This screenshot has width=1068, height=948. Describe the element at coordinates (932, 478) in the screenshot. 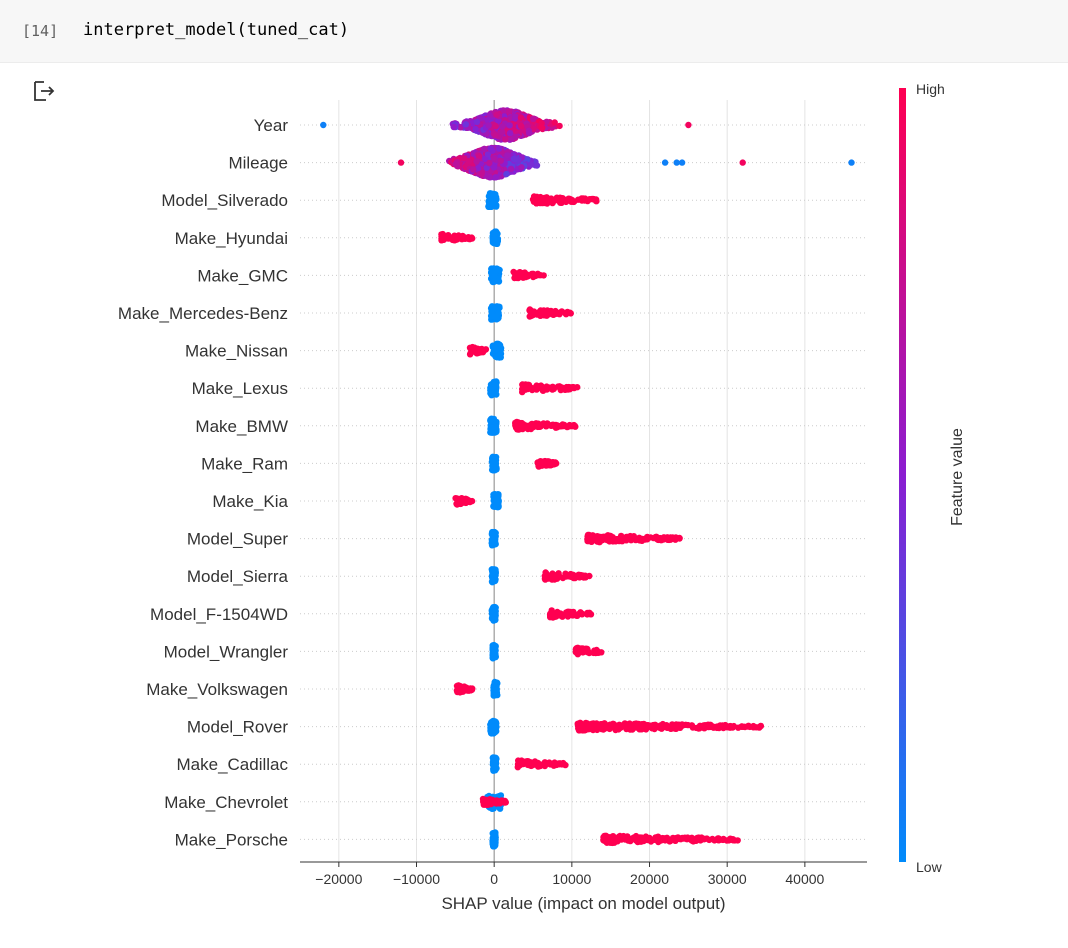

I see `colorbar: High Low Feature value` at that location.